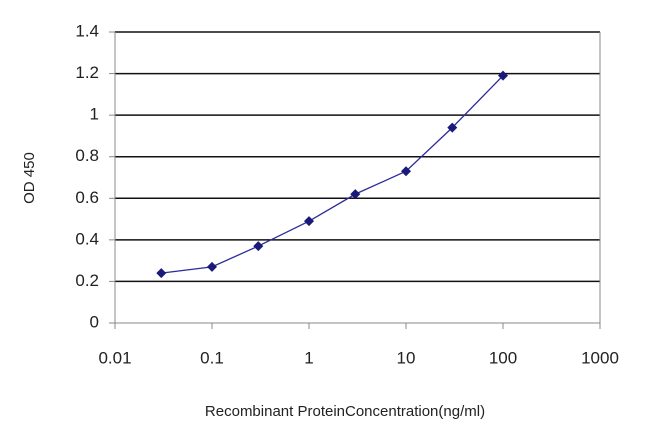 This screenshot has width=650, height=434. Describe the element at coordinates (114, 357) in the screenshot. I see `x-tick-label: 0.01` at that location.